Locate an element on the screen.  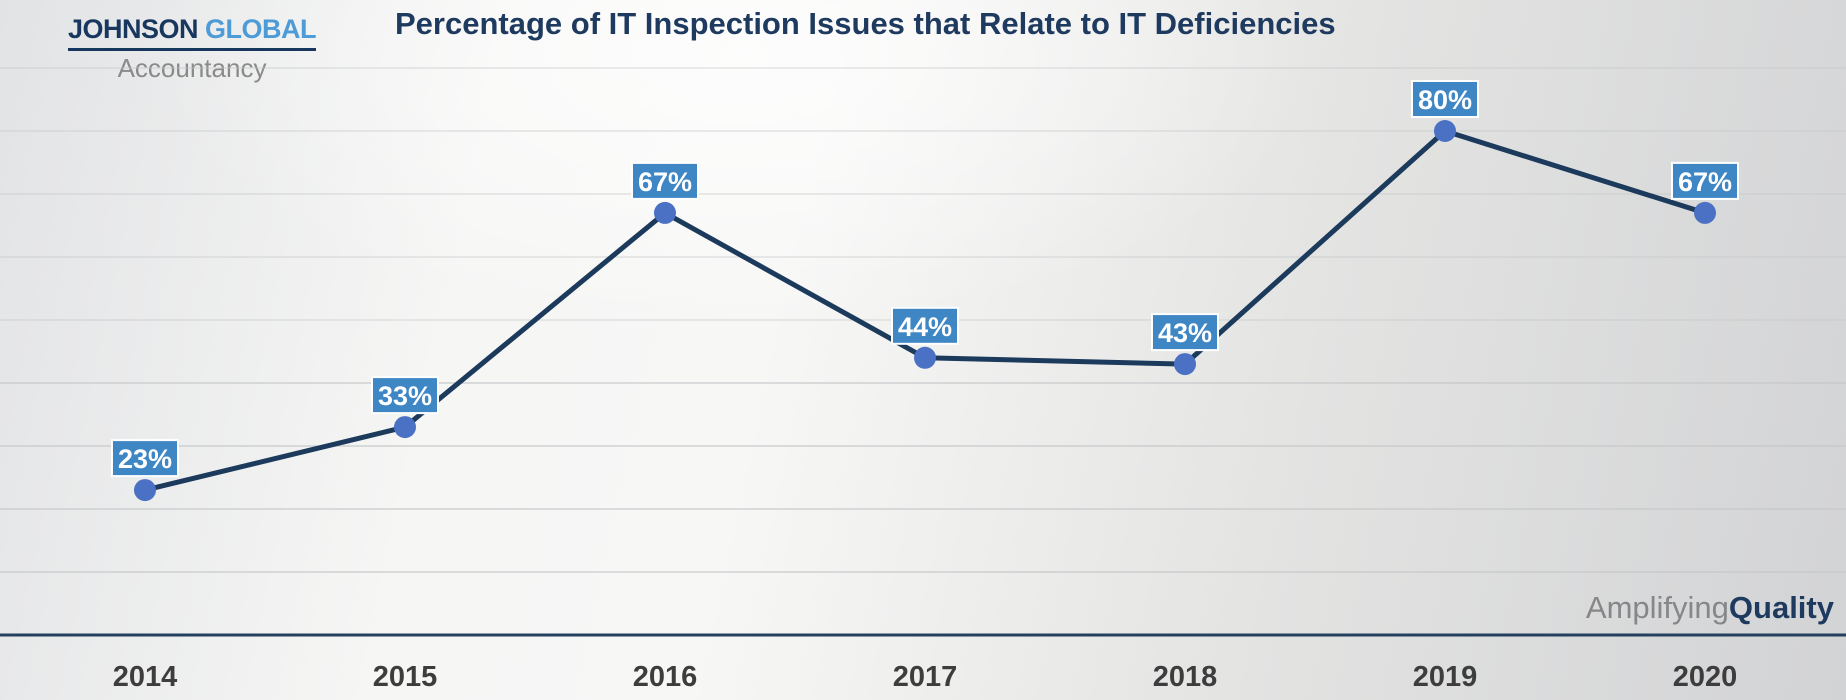
x-axis-tick-label: 2015 is located at coordinates (405, 677).